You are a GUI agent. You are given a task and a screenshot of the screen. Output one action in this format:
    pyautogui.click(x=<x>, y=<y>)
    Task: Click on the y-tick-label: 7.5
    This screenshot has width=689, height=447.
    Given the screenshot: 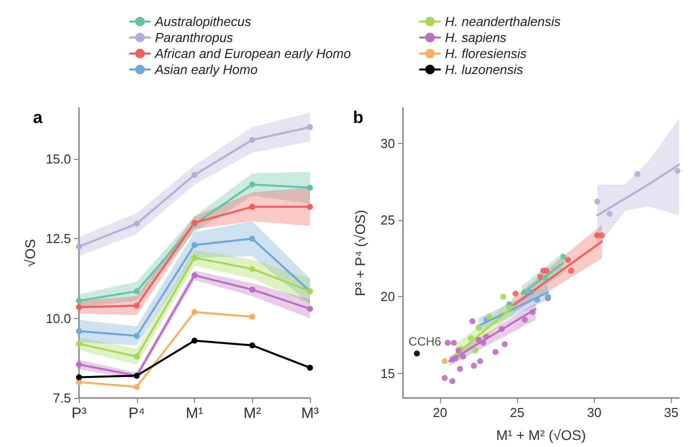 What is the action you would take?
    pyautogui.click(x=61, y=398)
    